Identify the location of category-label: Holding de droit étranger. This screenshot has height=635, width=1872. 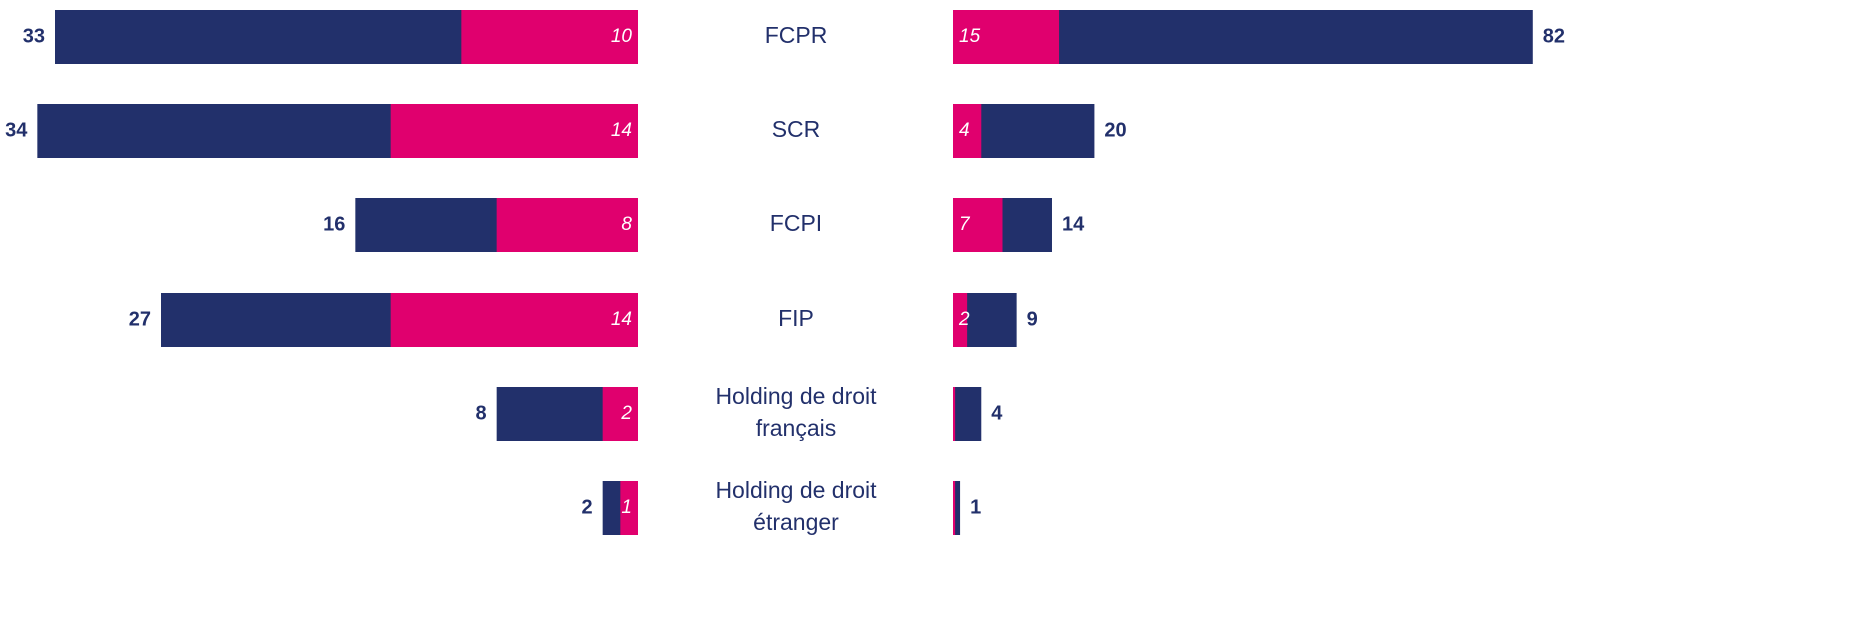
(796, 506).